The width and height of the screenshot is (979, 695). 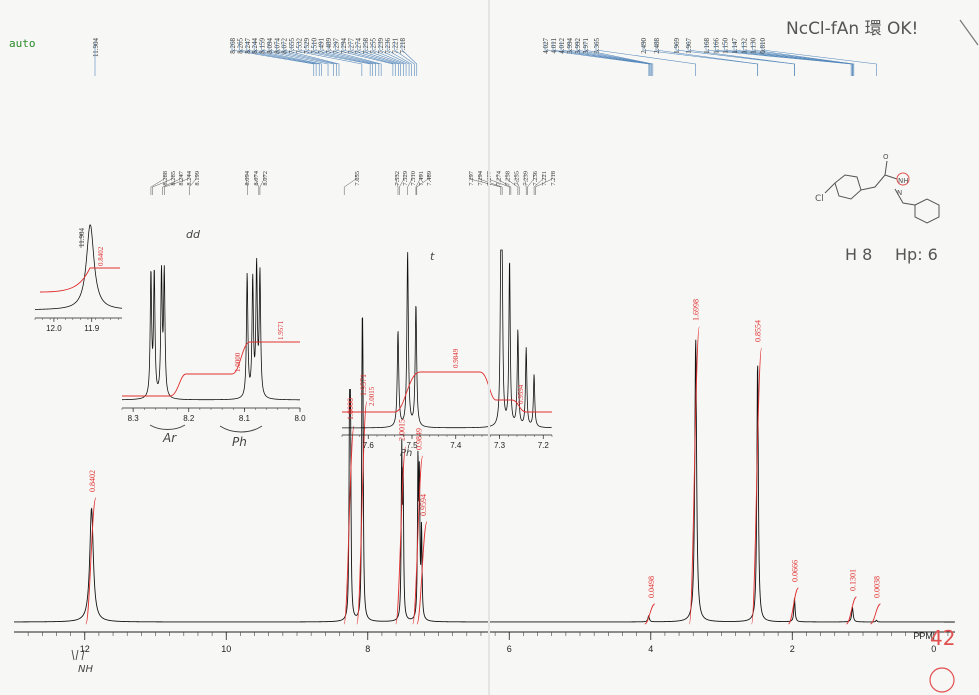 I want to click on structure-chain, so click(x=879, y=182).